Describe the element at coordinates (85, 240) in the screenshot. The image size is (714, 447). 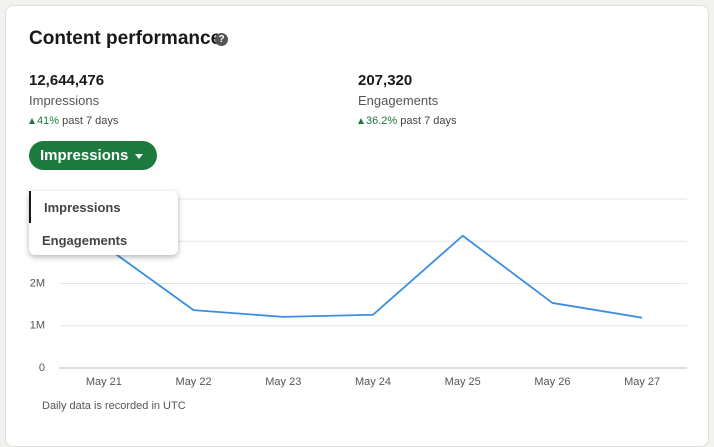
I see `menu-option: Engagements` at that location.